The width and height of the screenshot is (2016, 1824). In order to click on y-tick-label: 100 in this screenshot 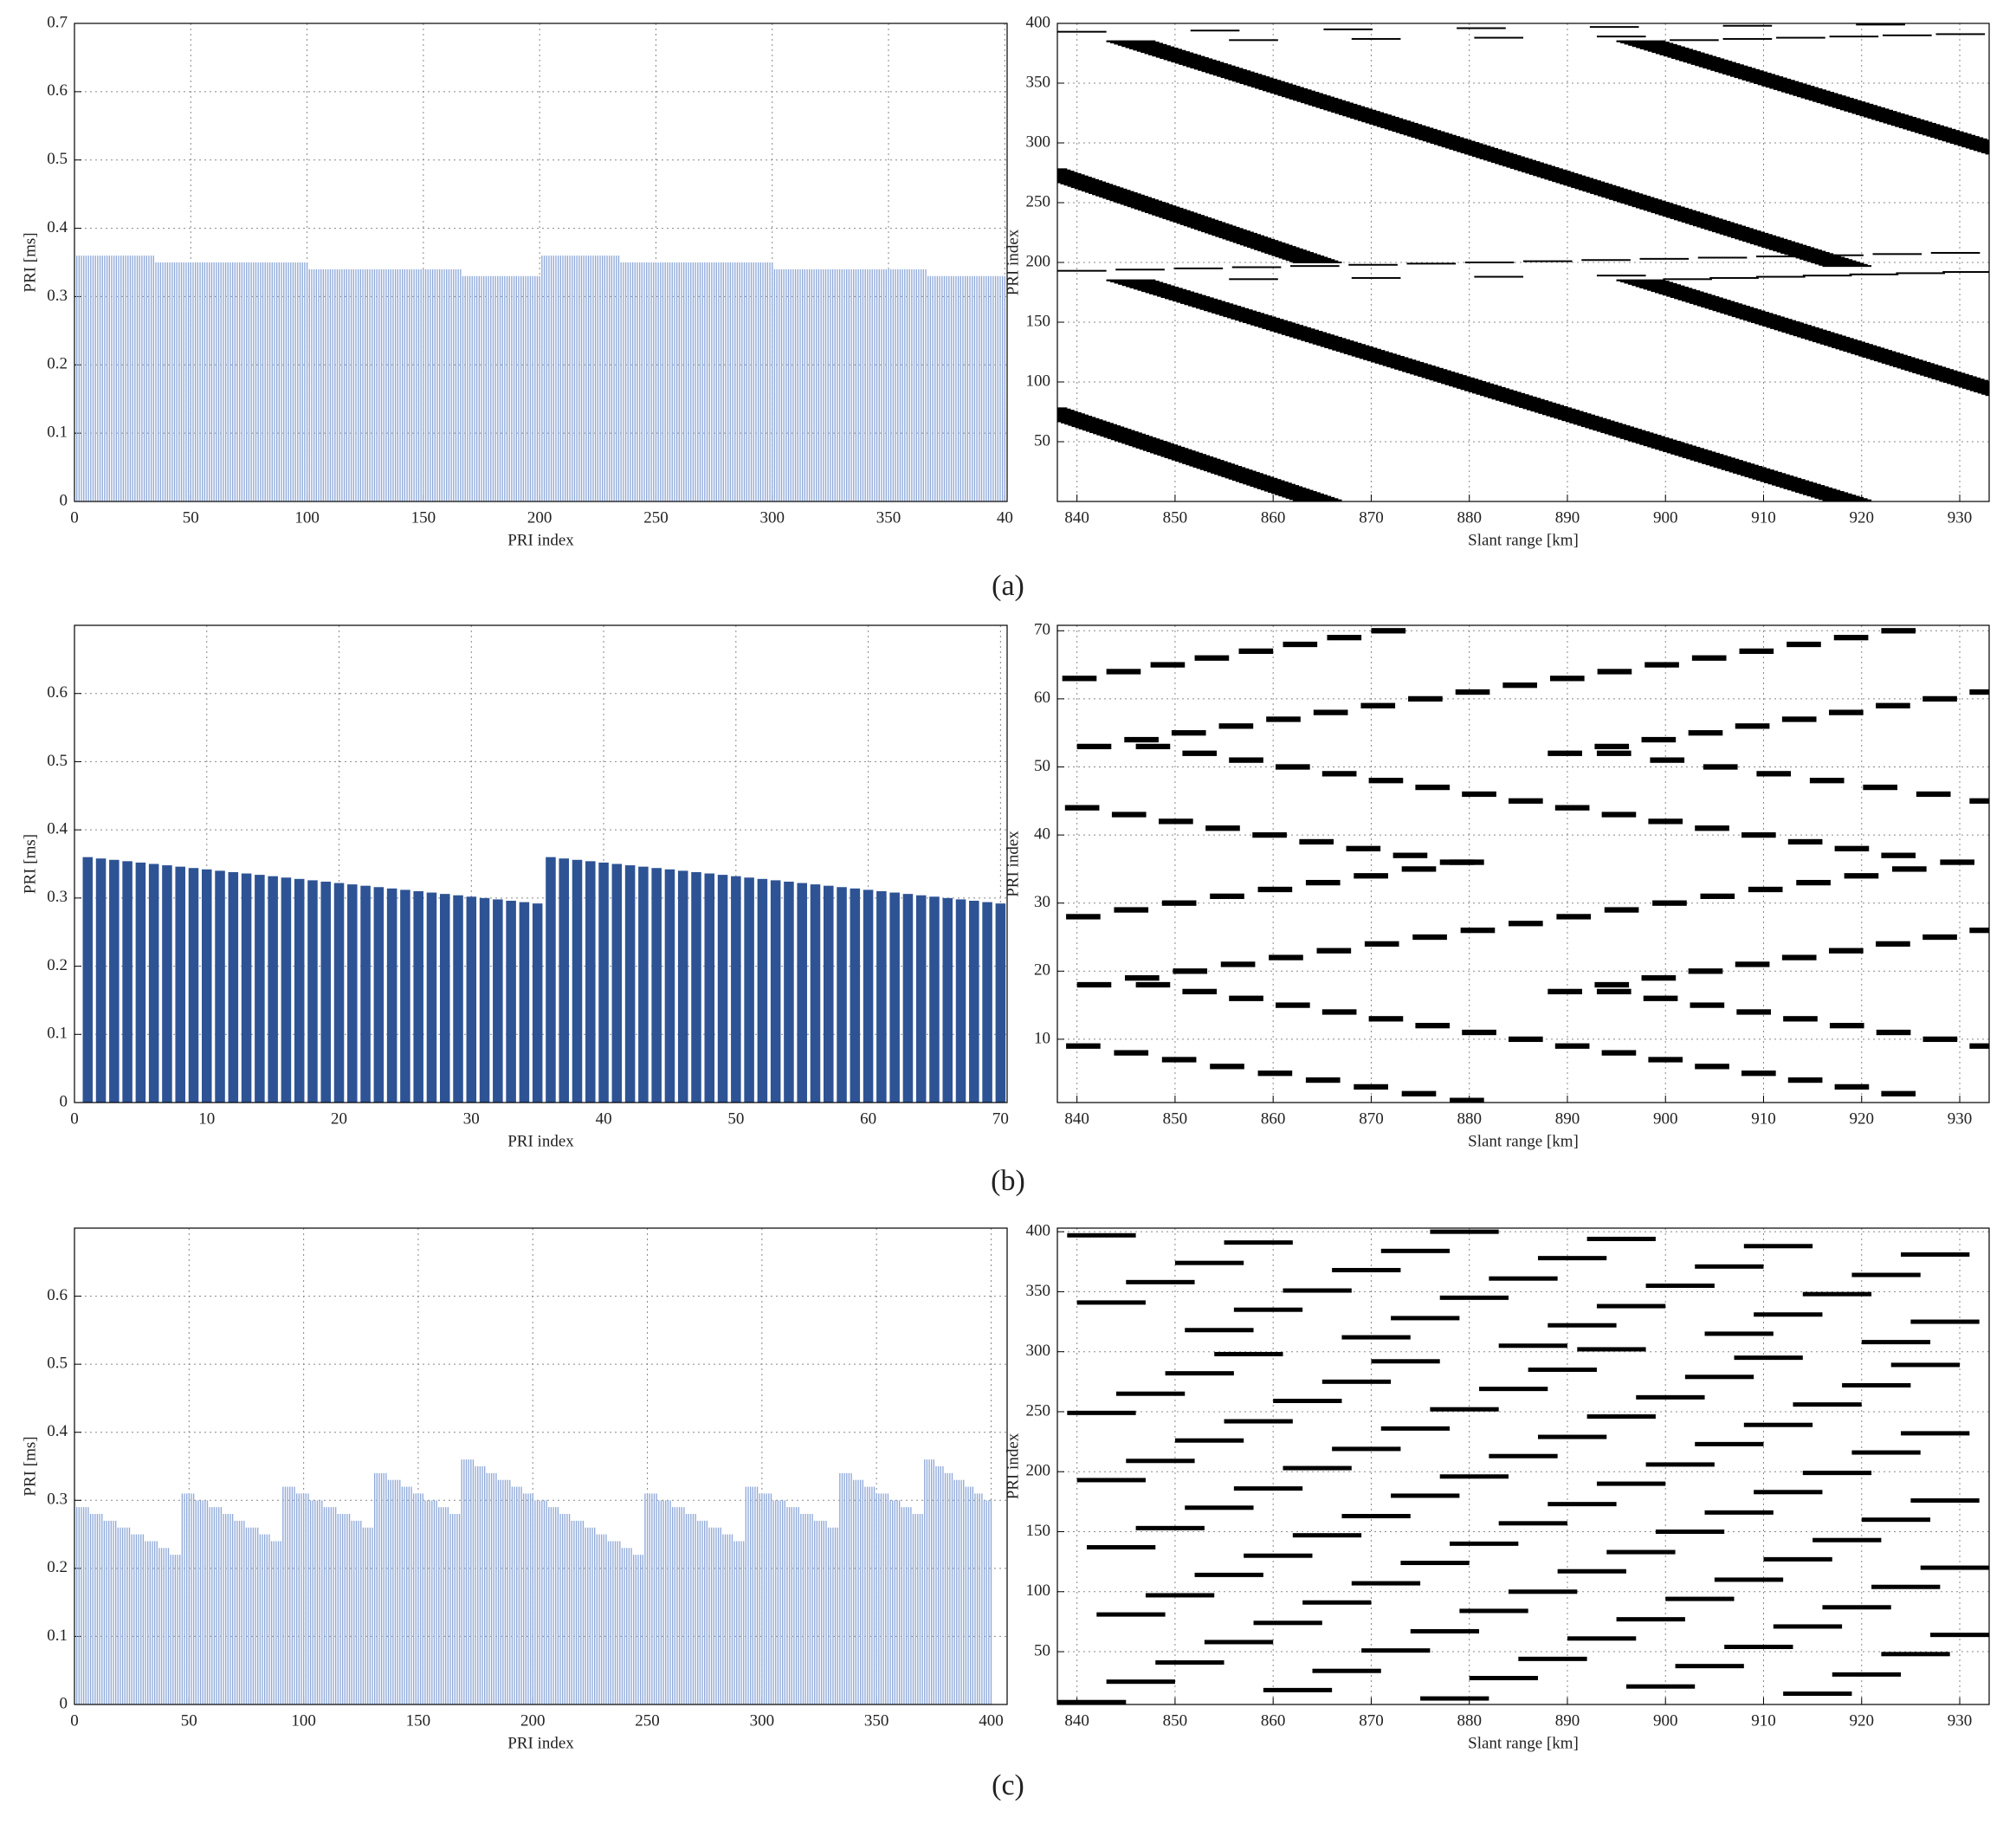, I will do `click(1038, 1590)`.